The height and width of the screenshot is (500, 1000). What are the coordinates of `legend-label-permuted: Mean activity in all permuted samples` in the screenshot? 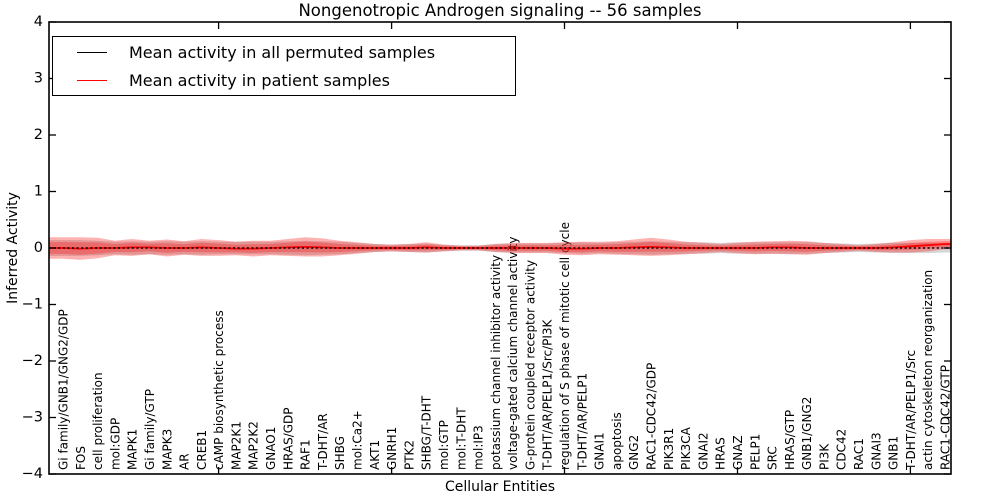 It's located at (282, 52).